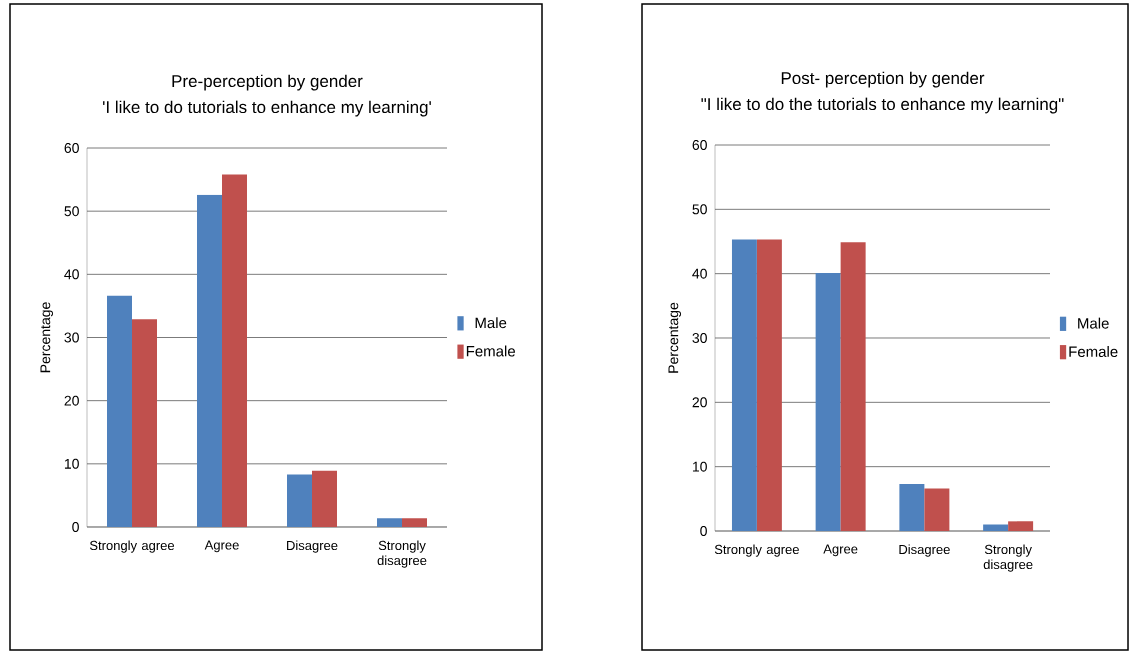 The width and height of the screenshot is (1130, 654). Describe the element at coordinates (267, 82) in the screenshot. I see `chart-title: Pre-perception by gender` at that location.